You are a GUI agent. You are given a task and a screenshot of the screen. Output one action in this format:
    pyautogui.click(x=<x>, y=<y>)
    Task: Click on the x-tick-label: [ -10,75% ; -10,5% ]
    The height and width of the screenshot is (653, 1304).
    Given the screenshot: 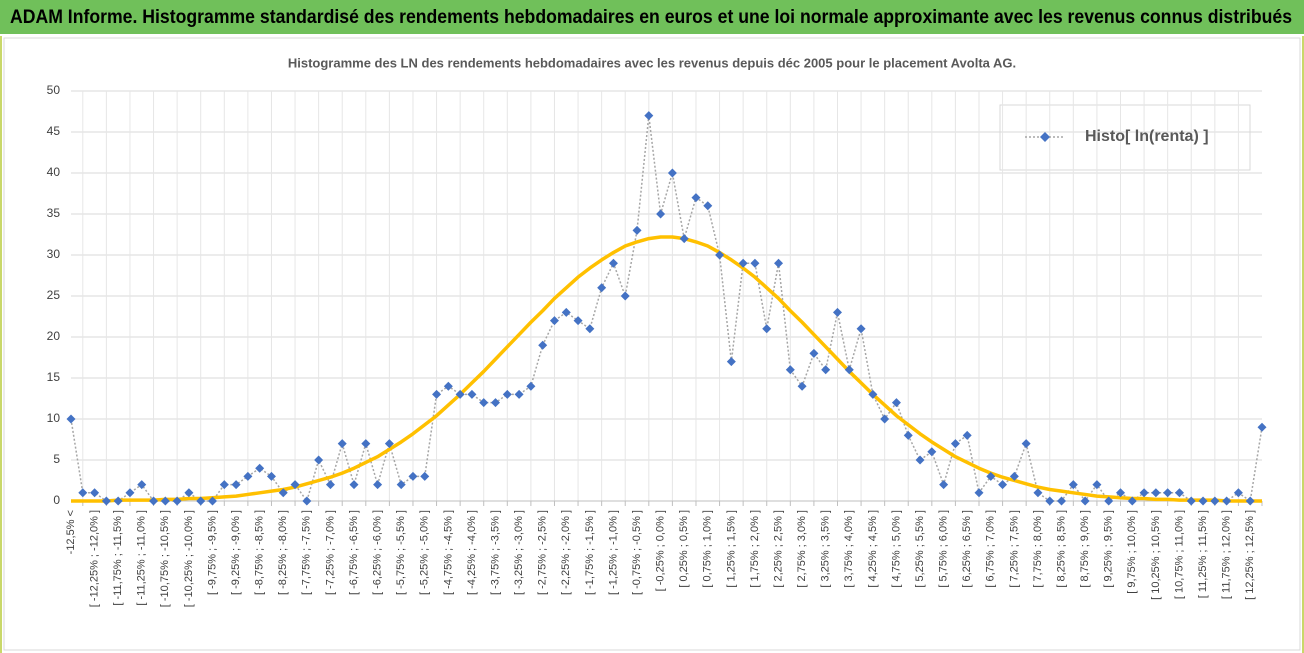 What is the action you would take?
    pyautogui.click(x=165, y=558)
    